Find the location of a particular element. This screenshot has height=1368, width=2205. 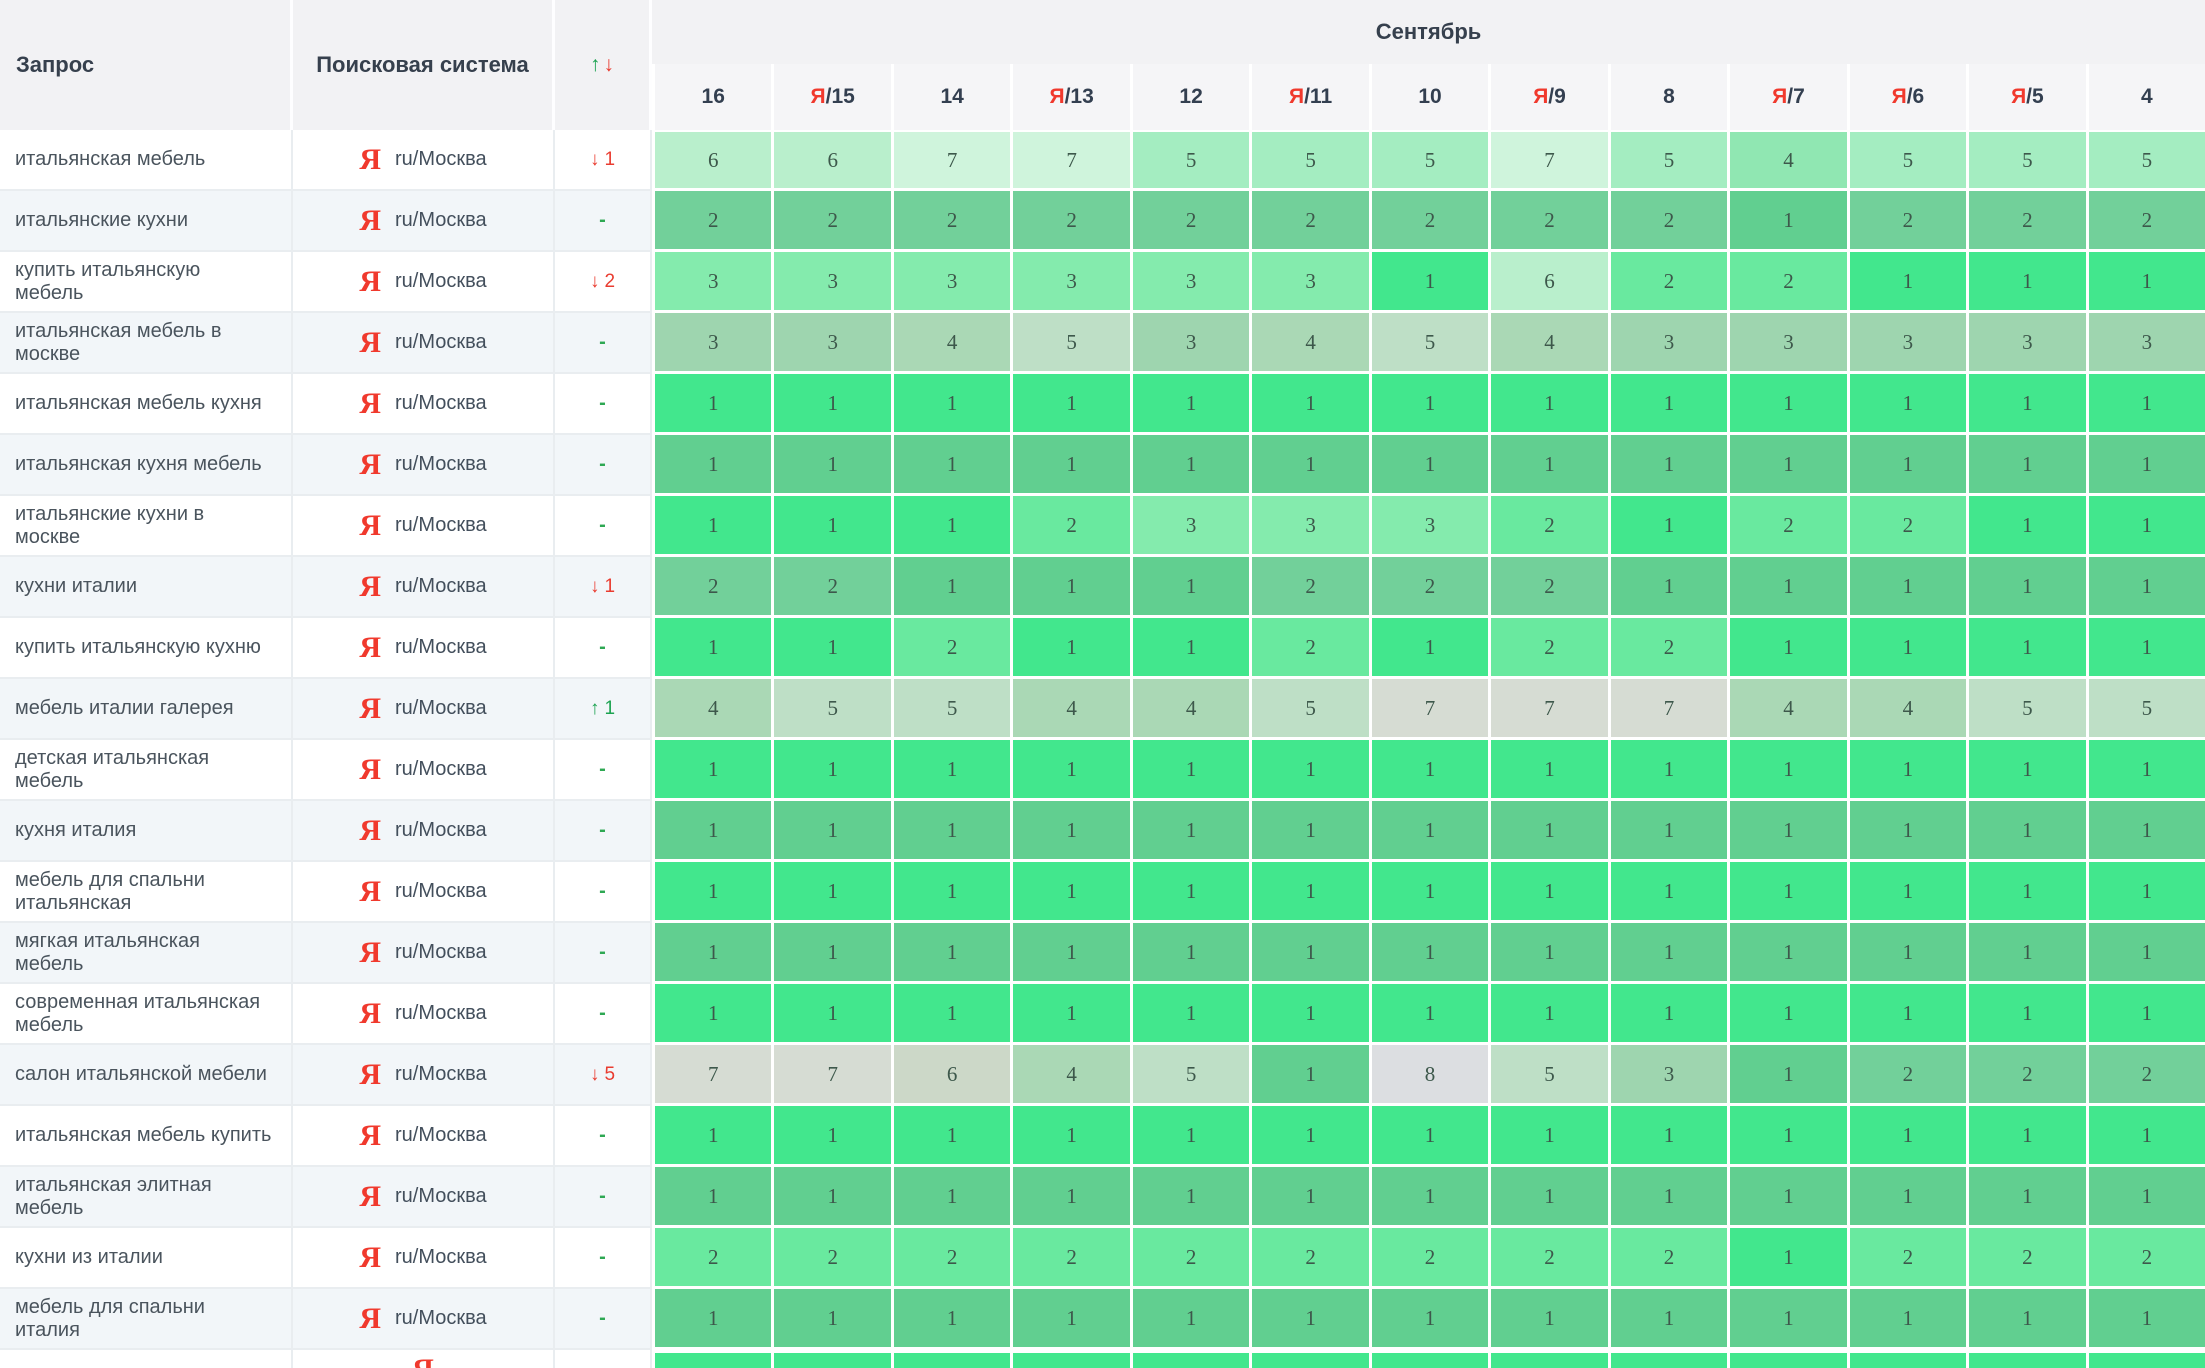

query-label: салон итальянской мебели is located at coordinates (146, 1075).